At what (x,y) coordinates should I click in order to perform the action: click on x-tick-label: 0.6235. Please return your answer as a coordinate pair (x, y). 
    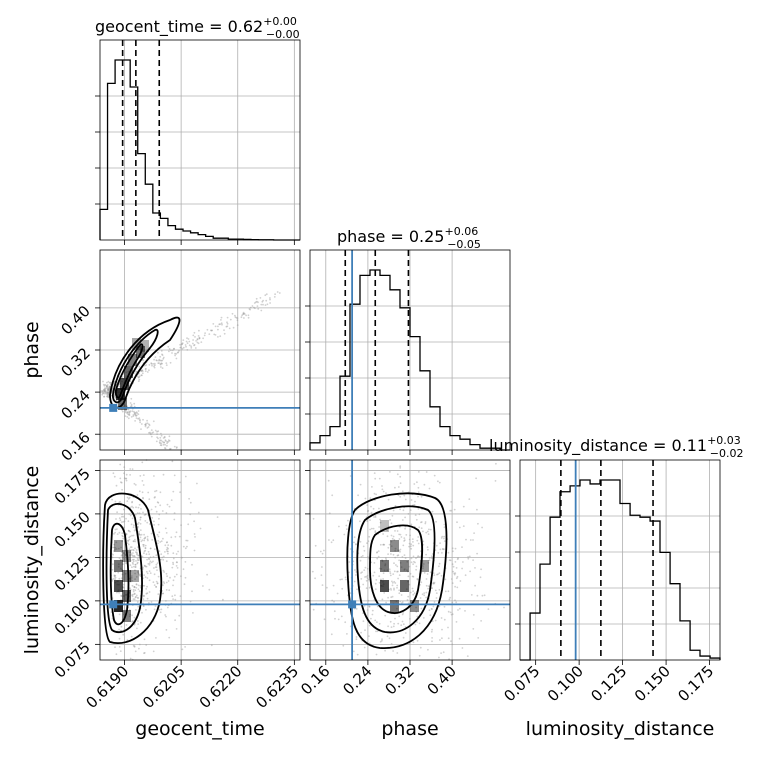
    Looking at the image, I should click on (277, 687).